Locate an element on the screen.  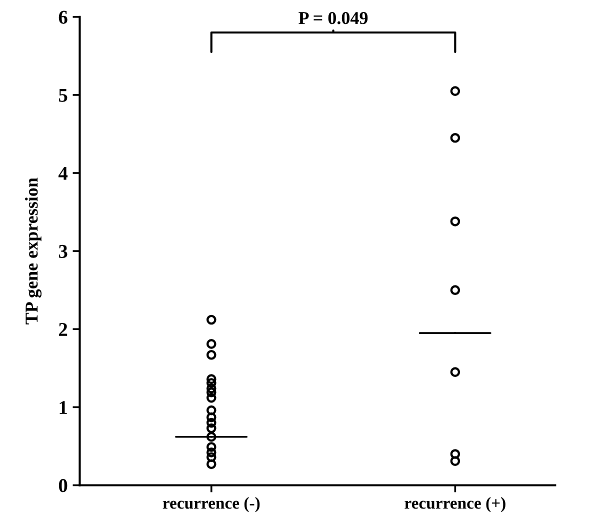
y-axis-title: TP gene expression is located at coordinates (33, 251).